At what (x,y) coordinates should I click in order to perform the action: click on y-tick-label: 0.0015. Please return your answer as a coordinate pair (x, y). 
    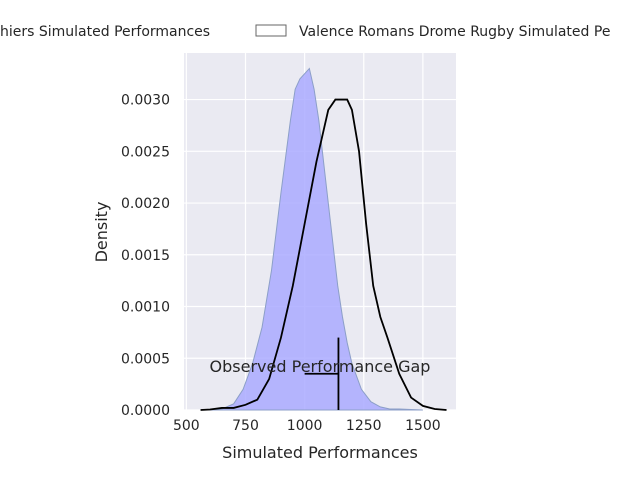
    Looking at the image, I should click on (145, 256).